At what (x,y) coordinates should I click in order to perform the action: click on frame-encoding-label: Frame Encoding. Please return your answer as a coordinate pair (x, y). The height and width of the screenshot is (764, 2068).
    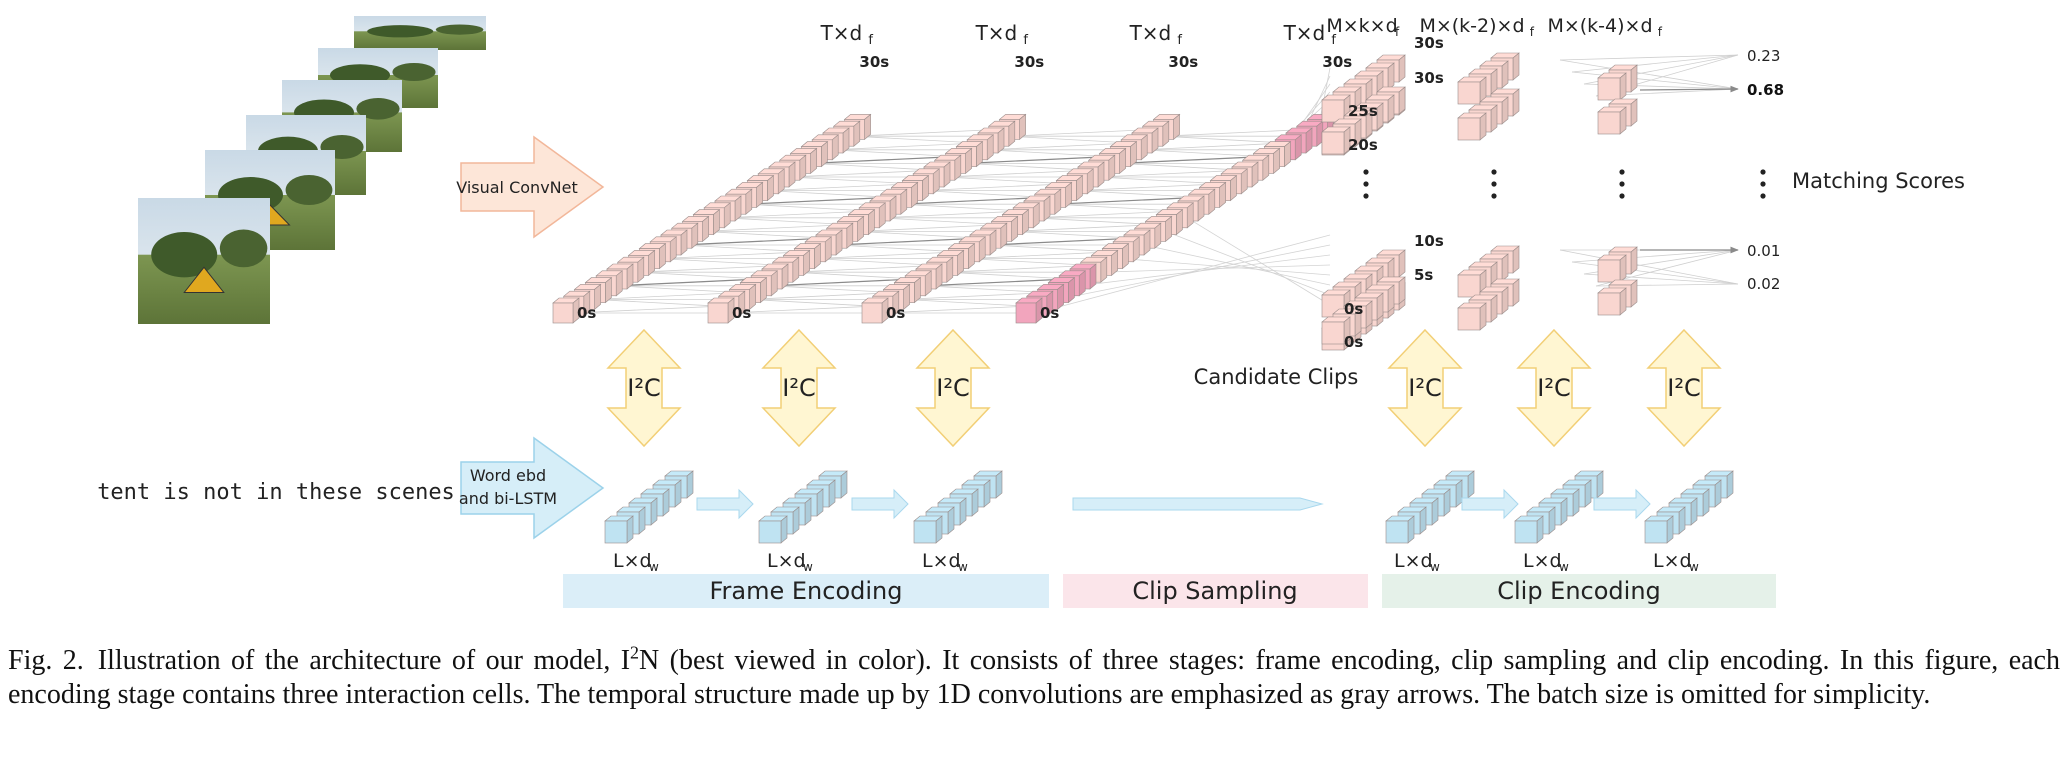
    Looking at the image, I should click on (805, 591).